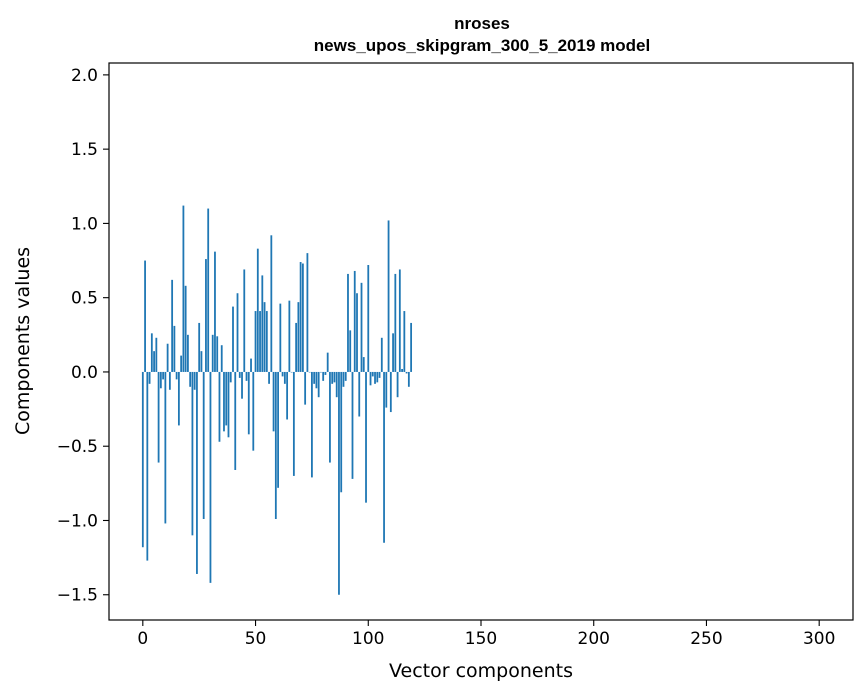 This screenshot has height=696, width=867. I want to click on x-tick-label: 100, so click(368, 639).